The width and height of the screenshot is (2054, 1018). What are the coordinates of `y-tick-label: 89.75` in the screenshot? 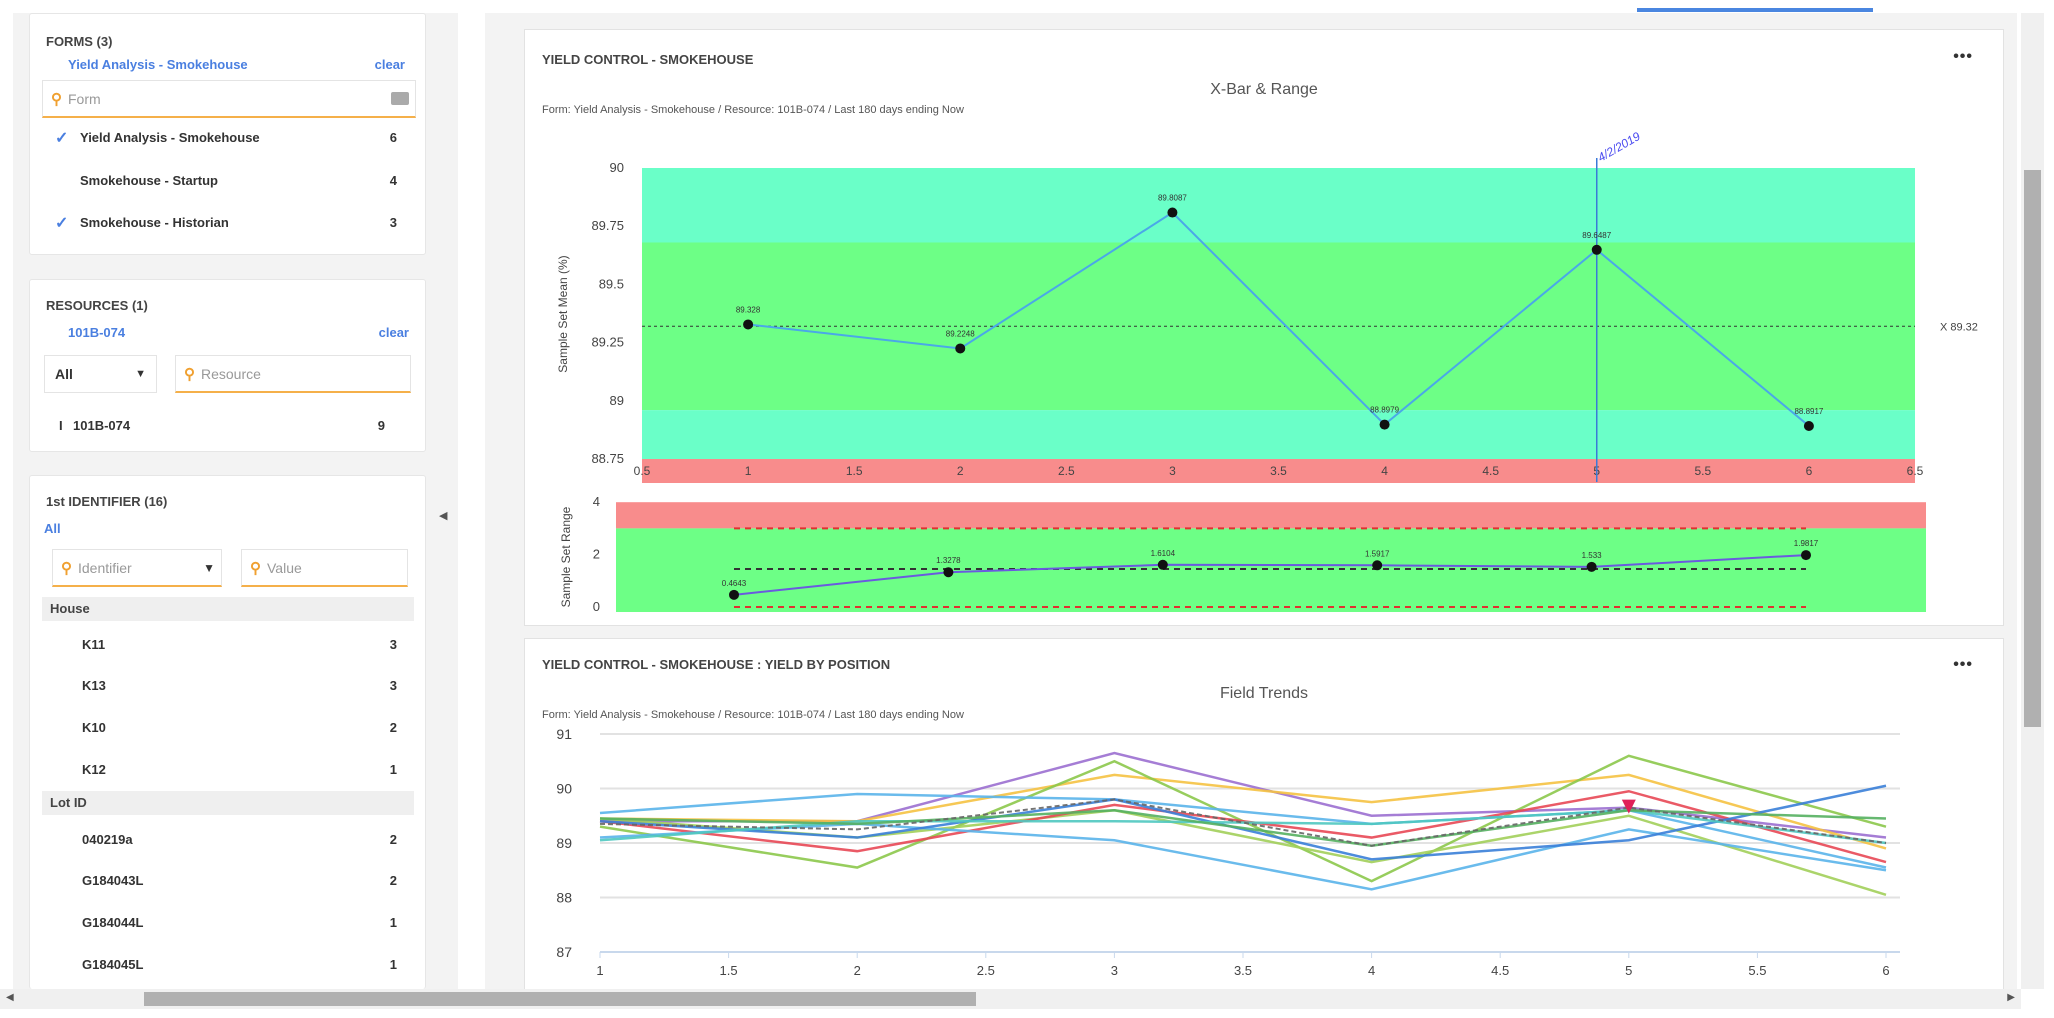 It's located at (607, 225).